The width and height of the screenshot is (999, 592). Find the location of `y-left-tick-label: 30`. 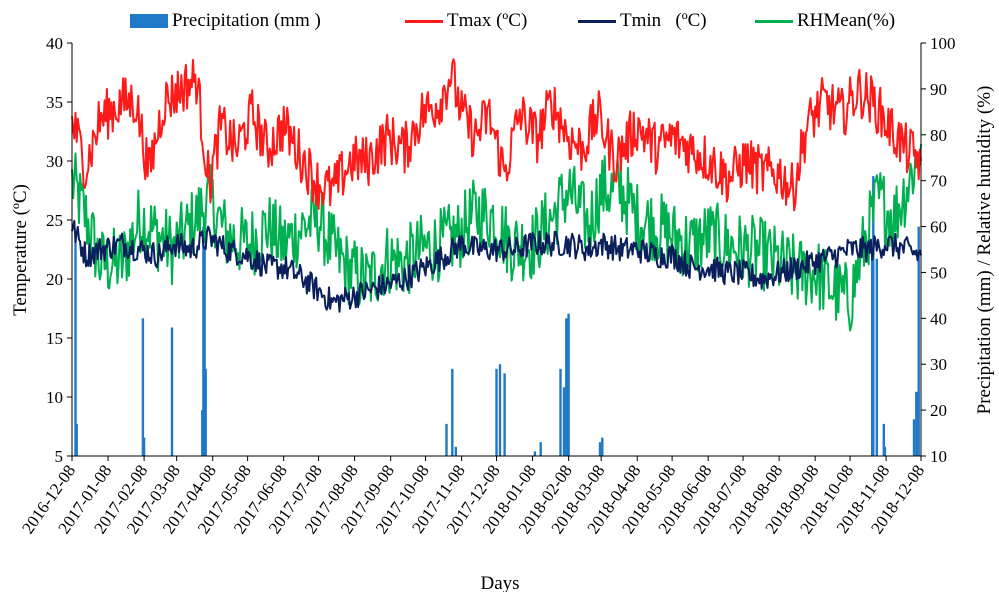

y-left-tick-label: 30 is located at coordinates (54, 161).